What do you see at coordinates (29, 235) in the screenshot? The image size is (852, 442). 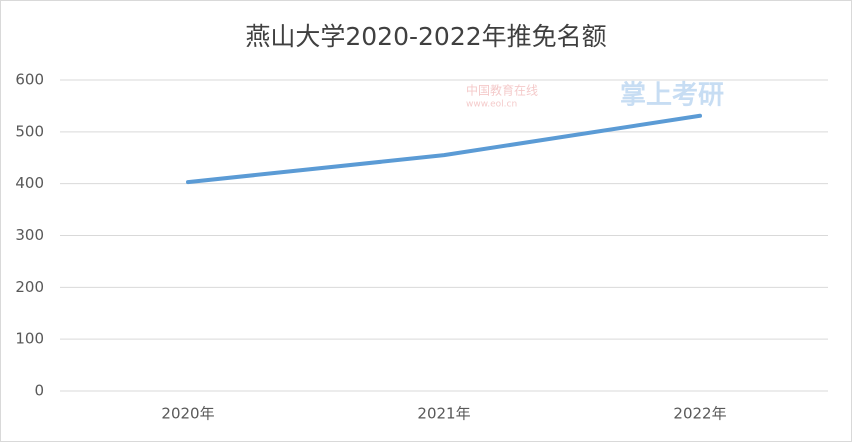 I see `y-tick-label: 300` at bounding box center [29, 235].